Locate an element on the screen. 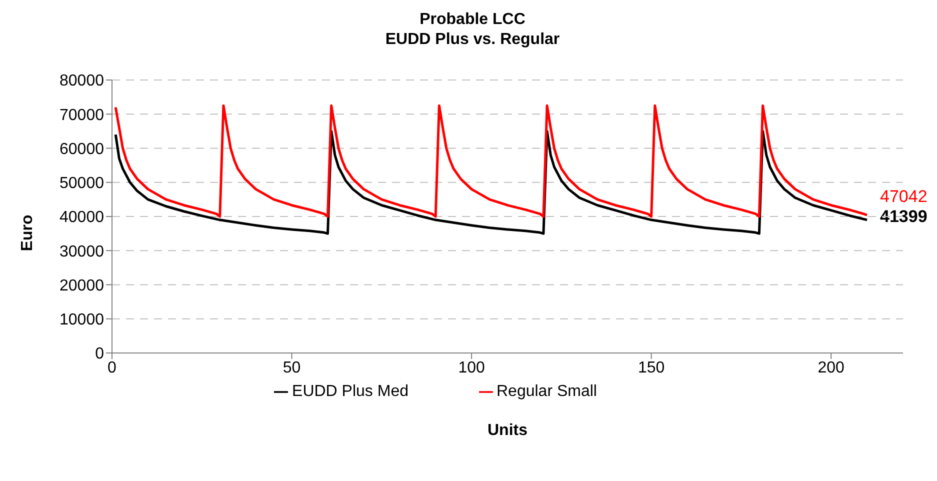 This screenshot has height=481, width=937. chart-title: Probable LCC is located at coordinates (472, 20).